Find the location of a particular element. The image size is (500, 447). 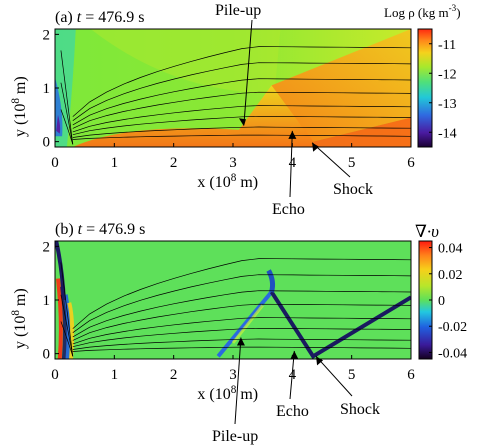

colorbar-tick-label: -14 is located at coordinates (447, 133).